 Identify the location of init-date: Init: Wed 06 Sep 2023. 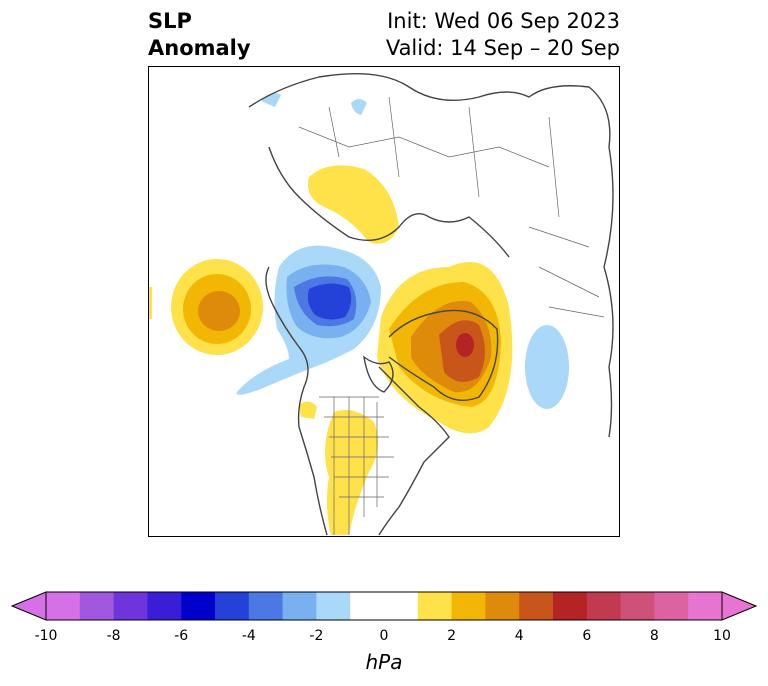
(503, 21).